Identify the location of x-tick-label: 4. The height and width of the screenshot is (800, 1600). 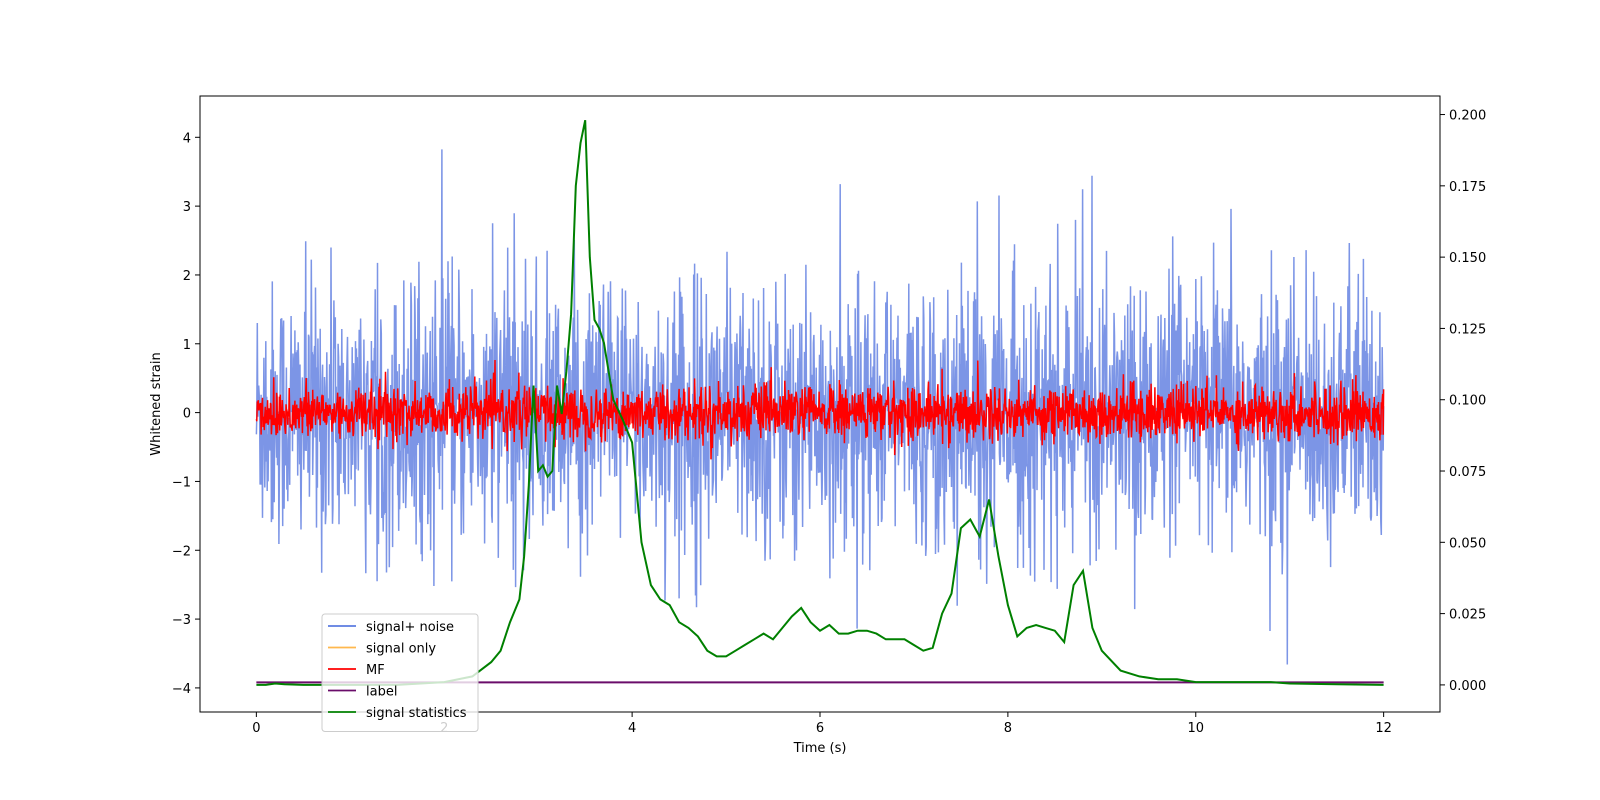
(632, 728).